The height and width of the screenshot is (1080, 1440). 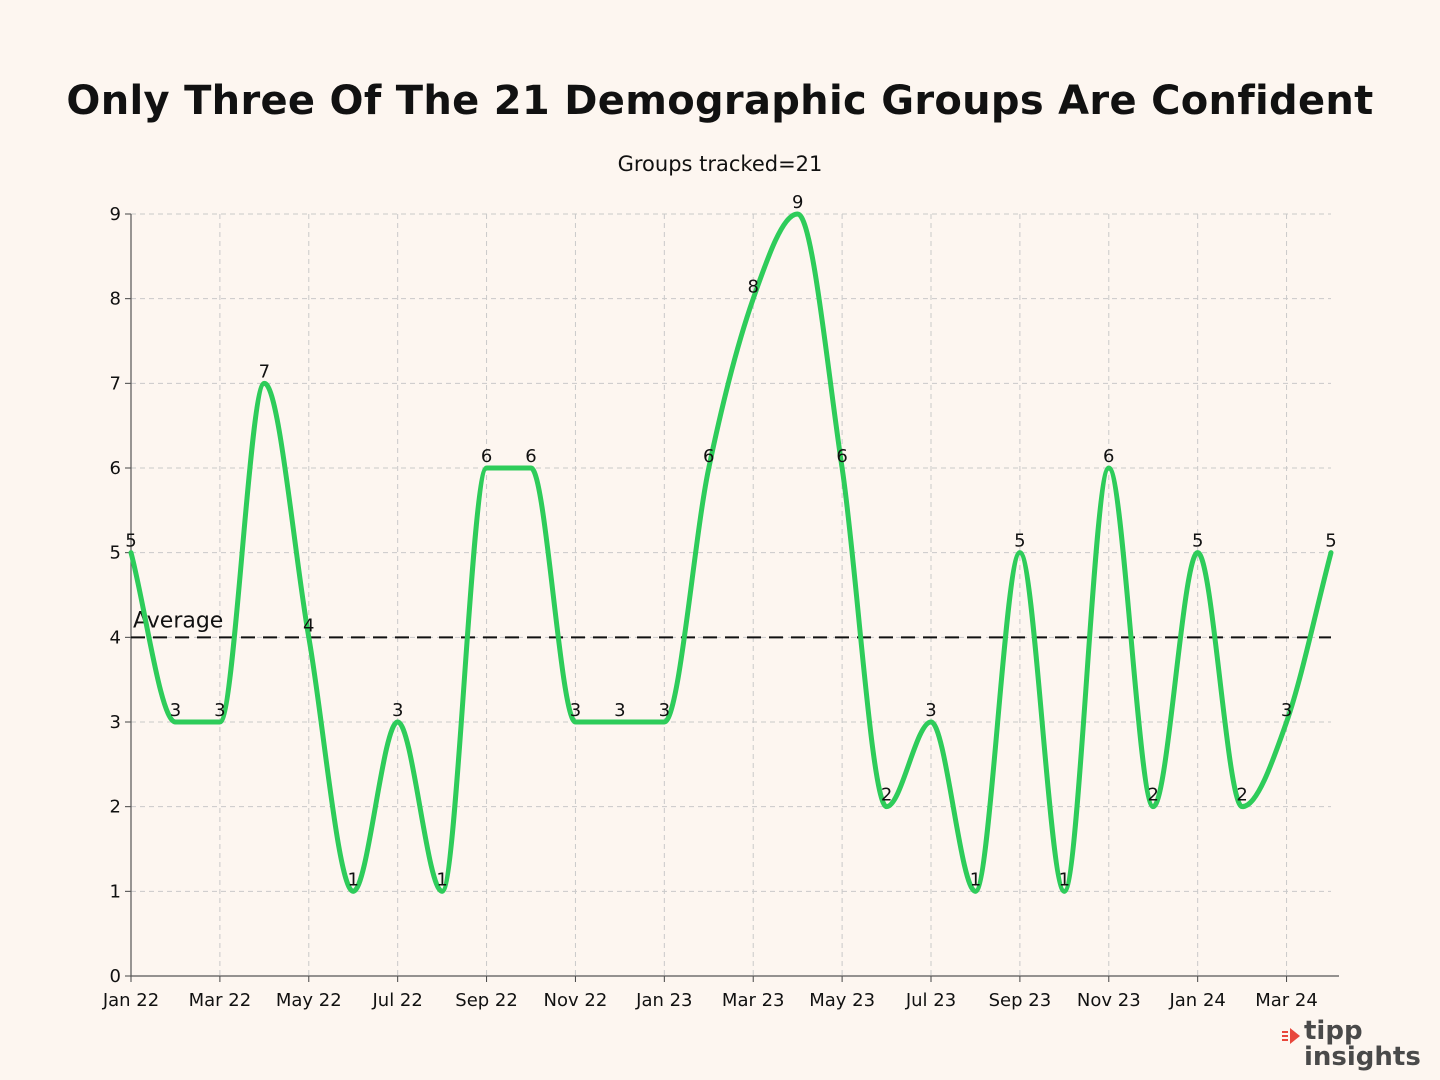 What do you see at coordinates (753, 1000) in the screenshot?
I see `x-tick-label: Mar 23` at bounding box center [753, 1000].